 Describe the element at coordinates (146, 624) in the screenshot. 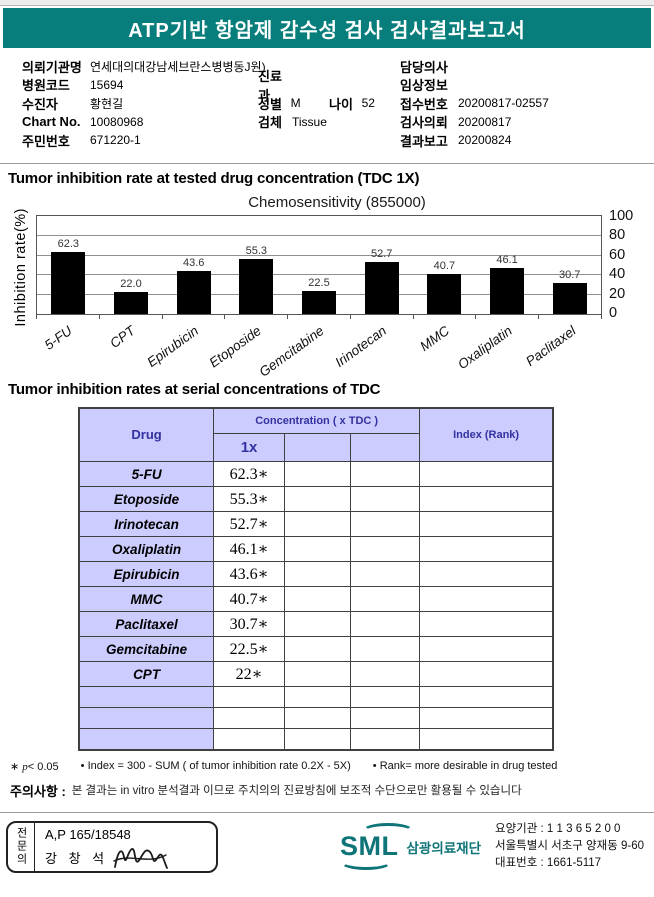

I see `drug-name-cell: Paclitaxel` at that location.